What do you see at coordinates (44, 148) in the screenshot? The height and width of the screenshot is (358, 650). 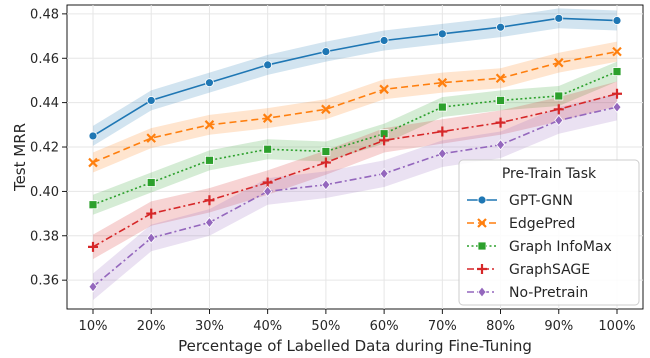 I see `y-tick-label: 0.42` at bounding box center [44, 148].